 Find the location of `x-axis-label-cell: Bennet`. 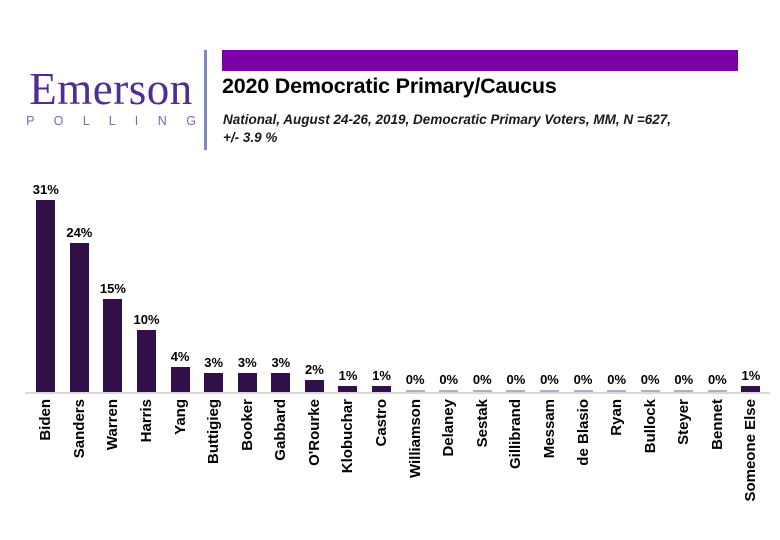

x-axis-label-cell: Bennet is located at coordinates (718, 424).